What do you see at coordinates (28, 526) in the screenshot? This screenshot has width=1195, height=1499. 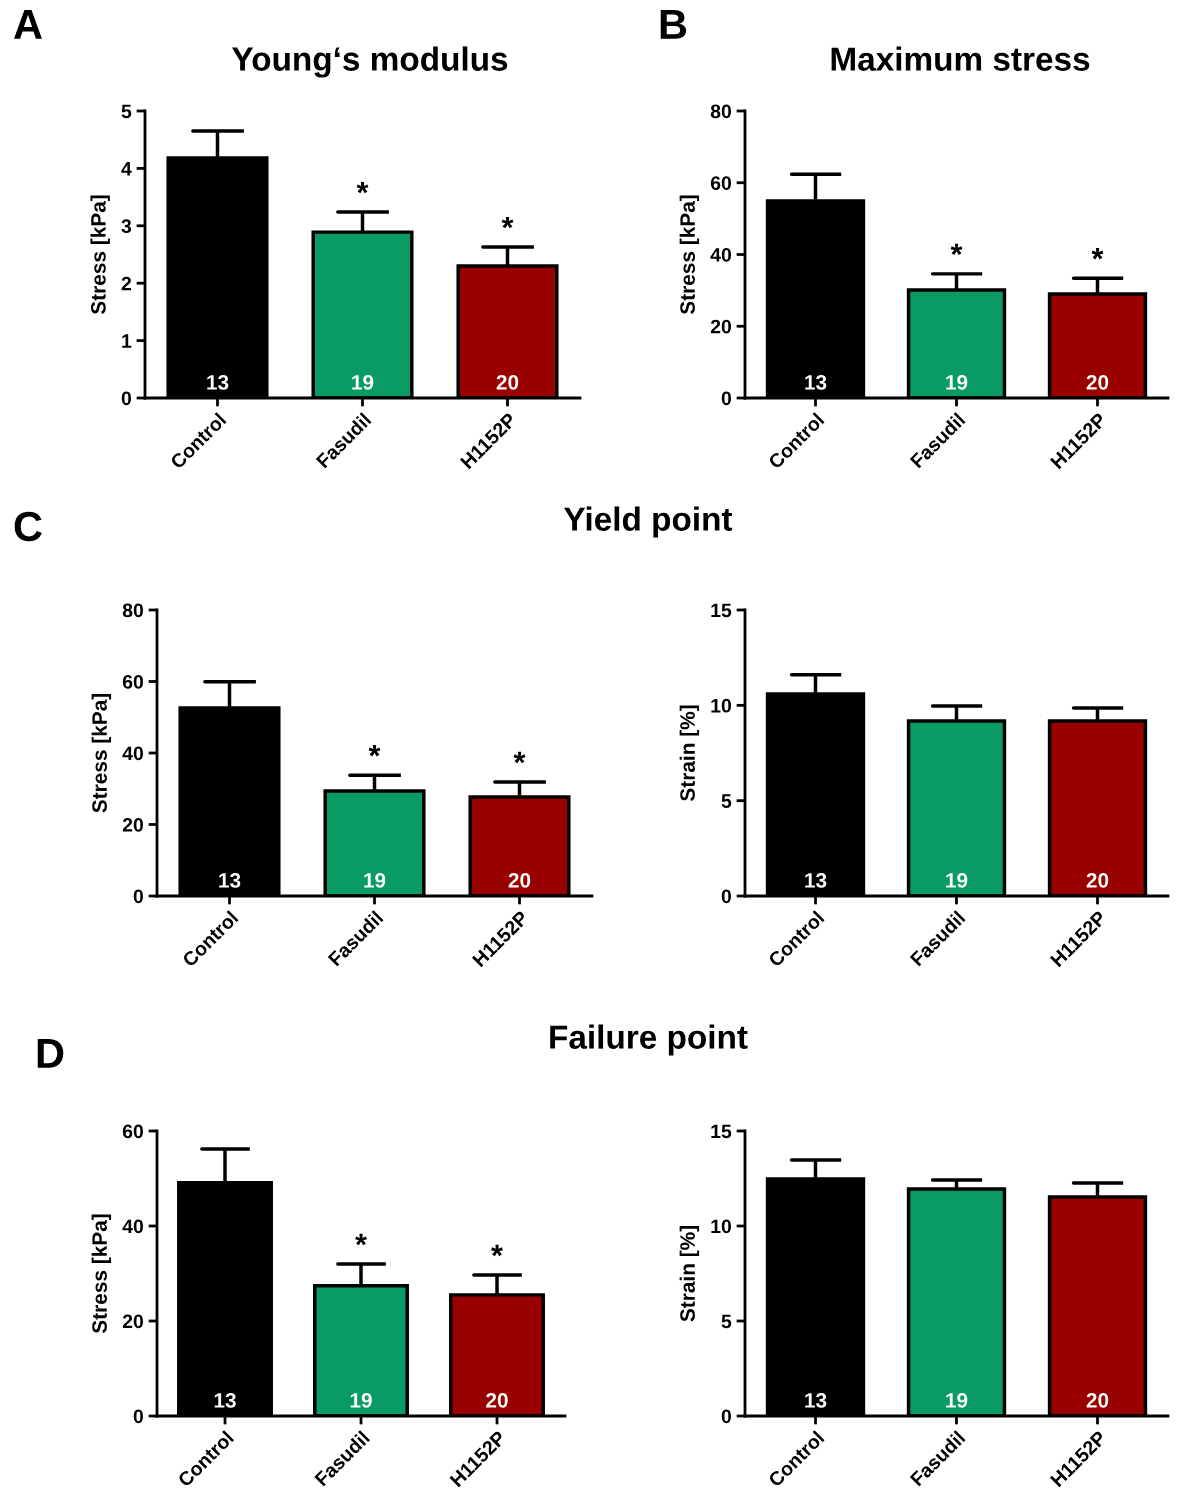 I see `text: C` at bounding box center [28, 526].